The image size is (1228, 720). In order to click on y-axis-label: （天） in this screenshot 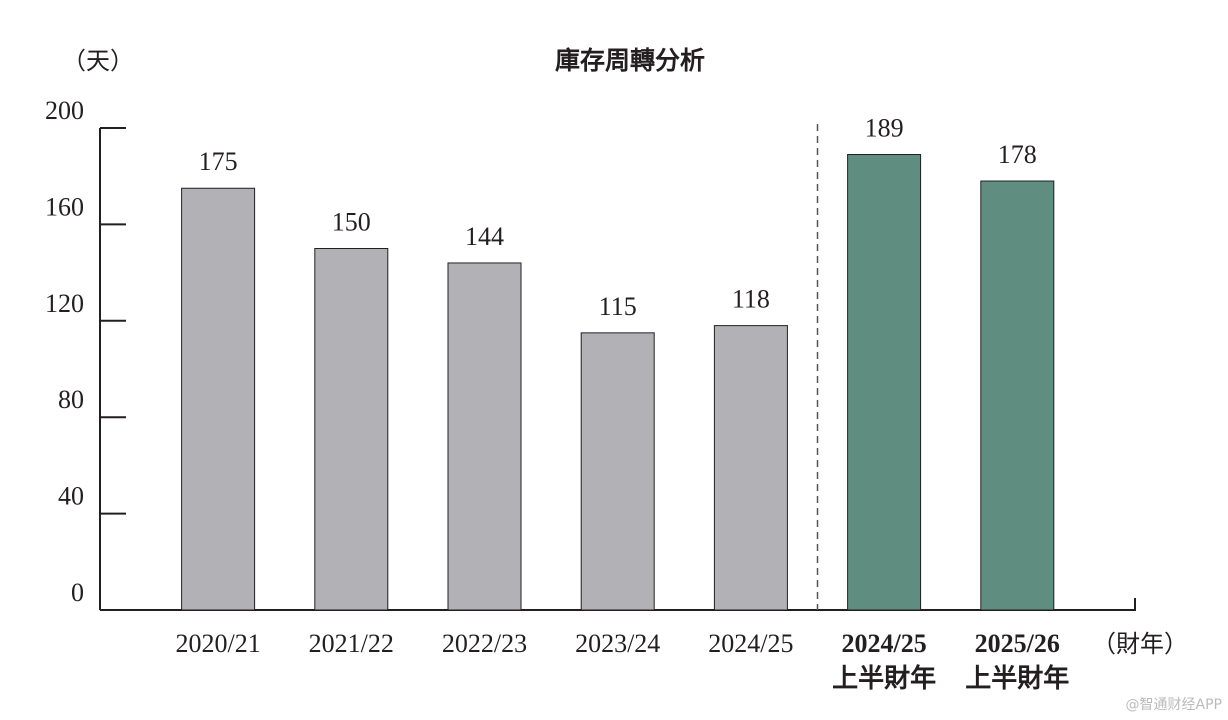, I will do `click(98, 61)`.